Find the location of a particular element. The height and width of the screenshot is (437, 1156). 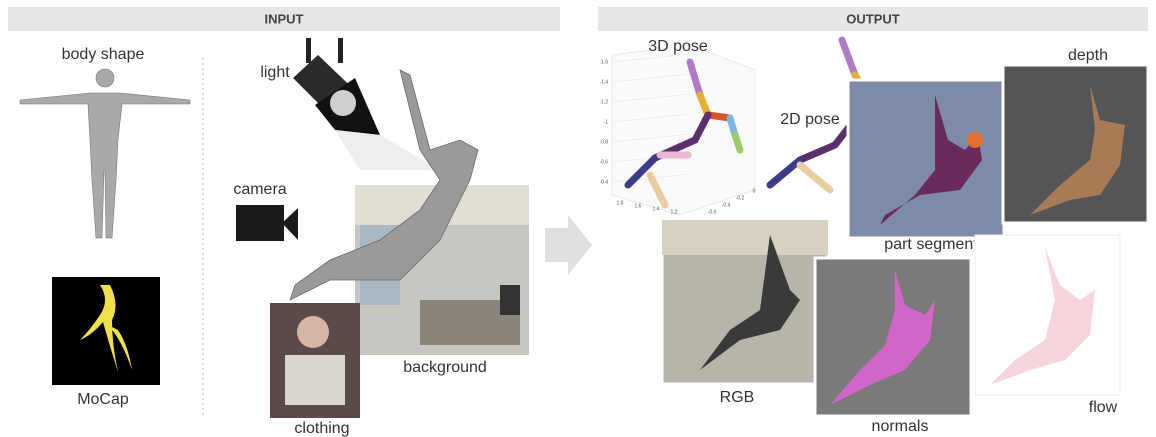

rgb-image is located at coordinates (745, 302).